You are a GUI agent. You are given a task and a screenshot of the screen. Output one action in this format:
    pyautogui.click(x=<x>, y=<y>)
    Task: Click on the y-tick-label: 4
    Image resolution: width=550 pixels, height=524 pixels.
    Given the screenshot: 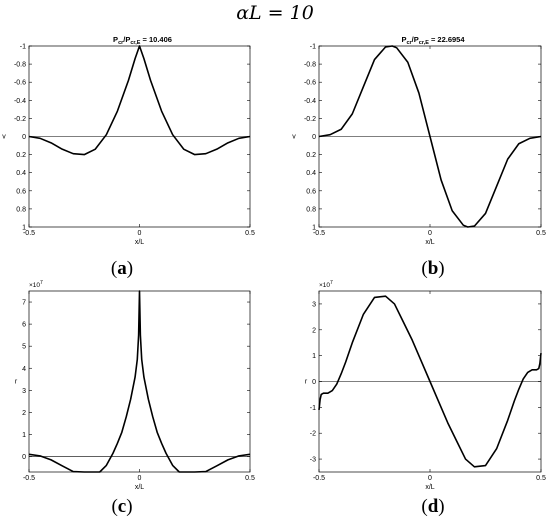 What is the action you would take?
    pyautogui.click(x=24, y=369)
    